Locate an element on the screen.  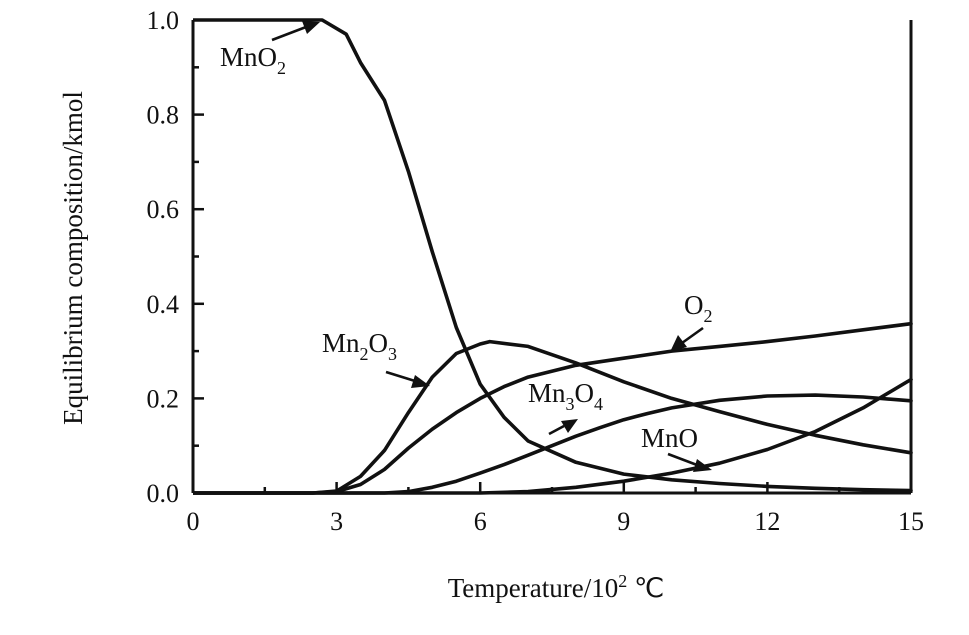
arrow-mn2o3-head is located at coordinates (420, 381).